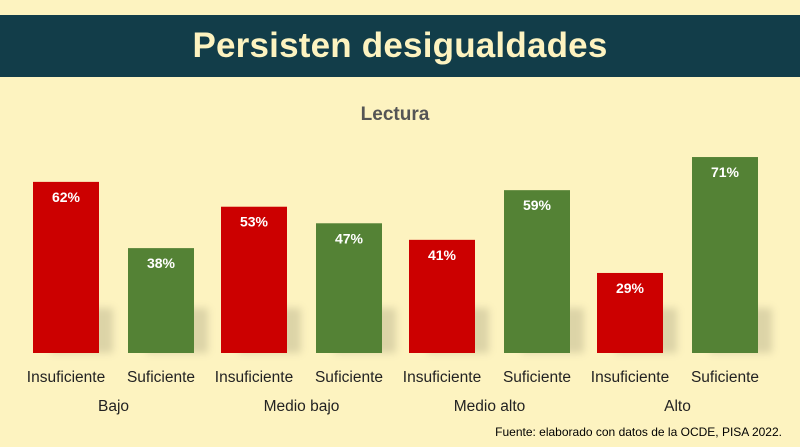 Image resolution: width=800 pixels, height=447 pixels. Describe the element at coordinates (254, 222) in the screenshot. I see `data-label: 53%` at that location.